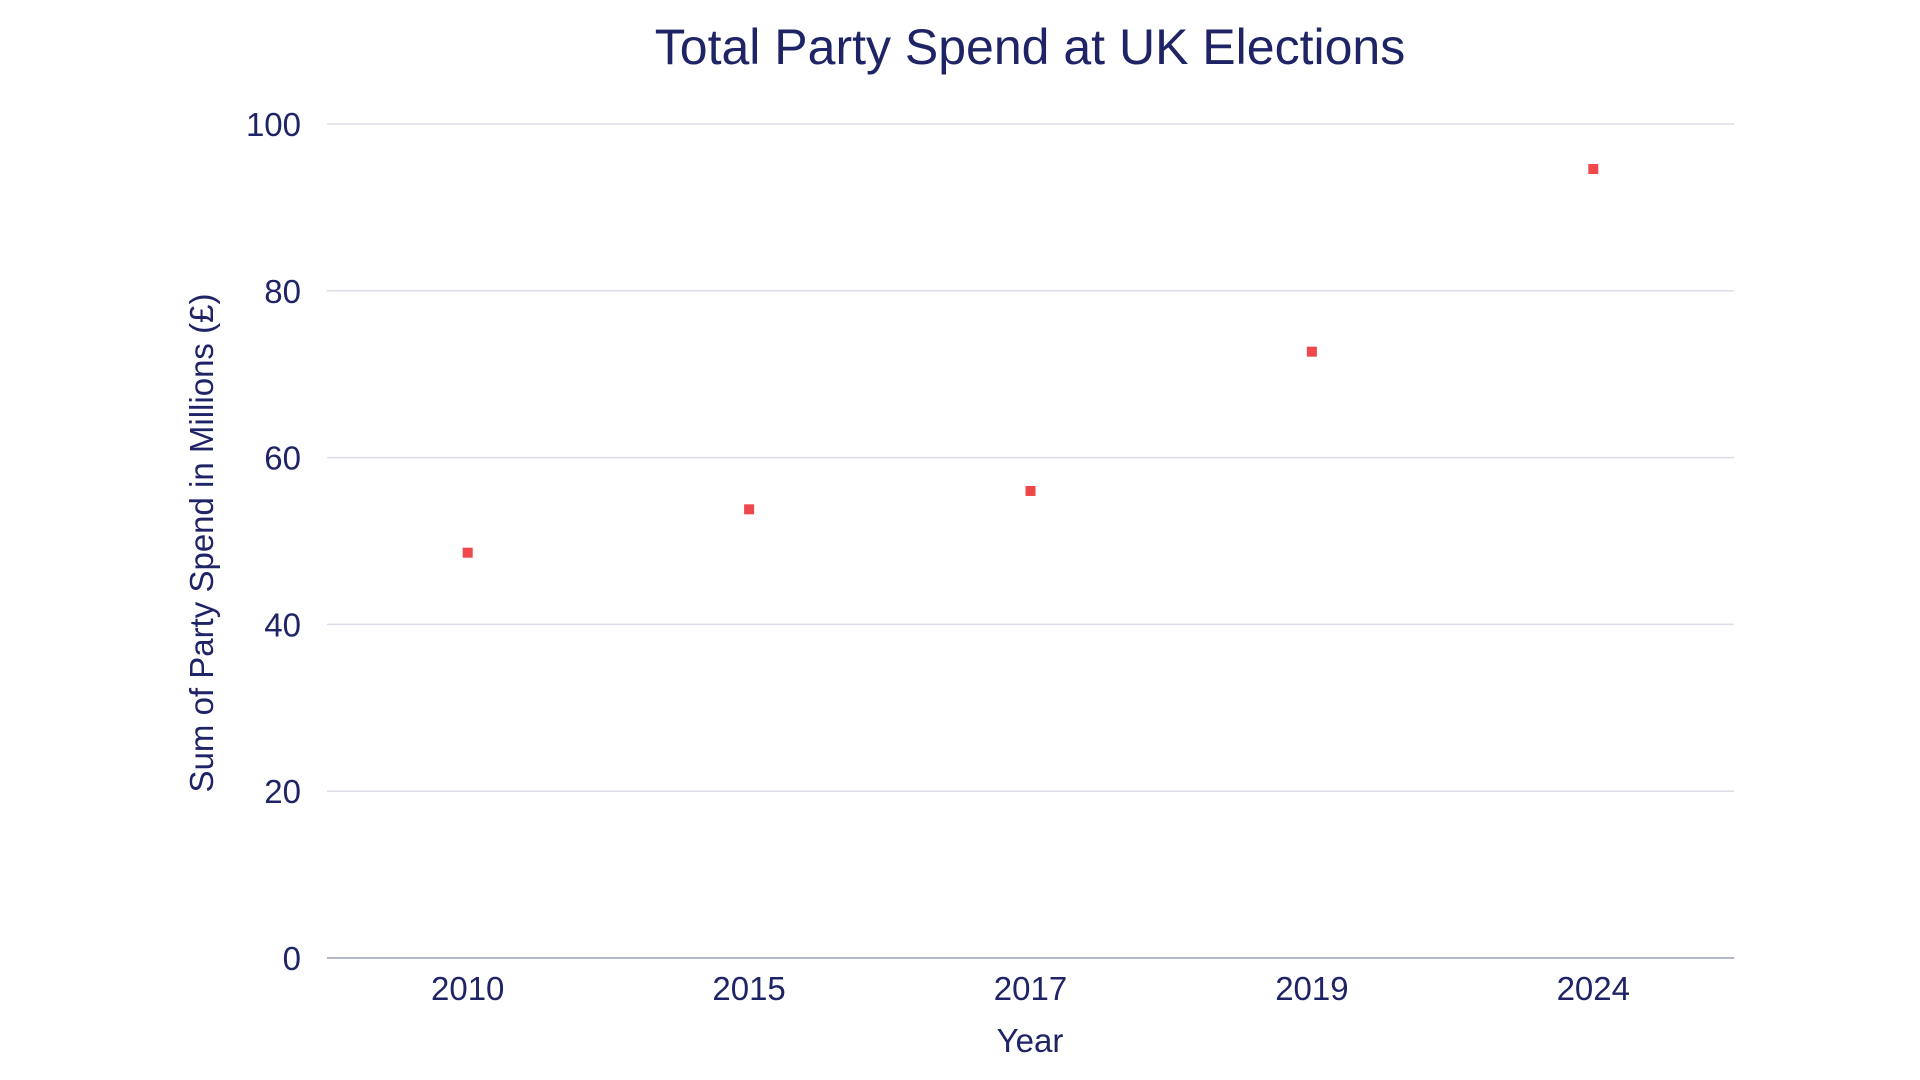 The image size is (1920, 1080). Describe the element at coordinates (1030, 47) in the screenshot. I see `chart-title: Total Party Spend at UK Elections` at that location.